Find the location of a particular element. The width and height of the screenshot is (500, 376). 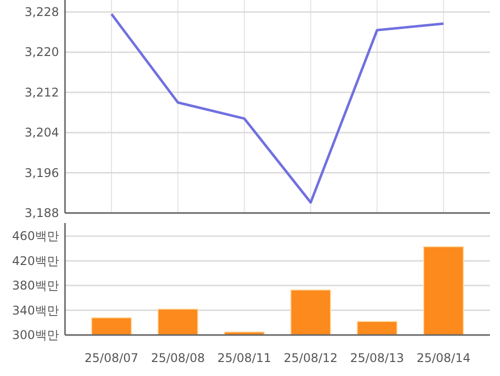

y-tick-label: 340백만 is located at coordinates (35, 310).